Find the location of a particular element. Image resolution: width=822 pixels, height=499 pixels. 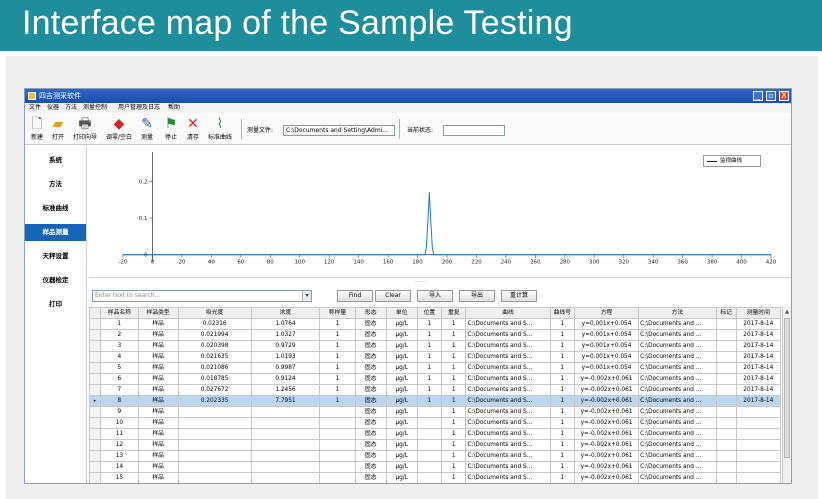

table-cell: 0.9124 is located at coordinates (285, 379).